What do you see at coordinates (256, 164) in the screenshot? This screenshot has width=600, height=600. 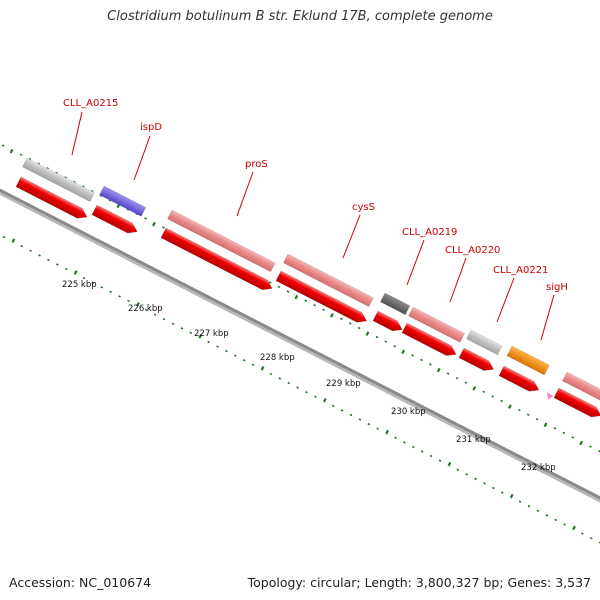 I see `gene-label: proS` at bounding box center [256, 164].